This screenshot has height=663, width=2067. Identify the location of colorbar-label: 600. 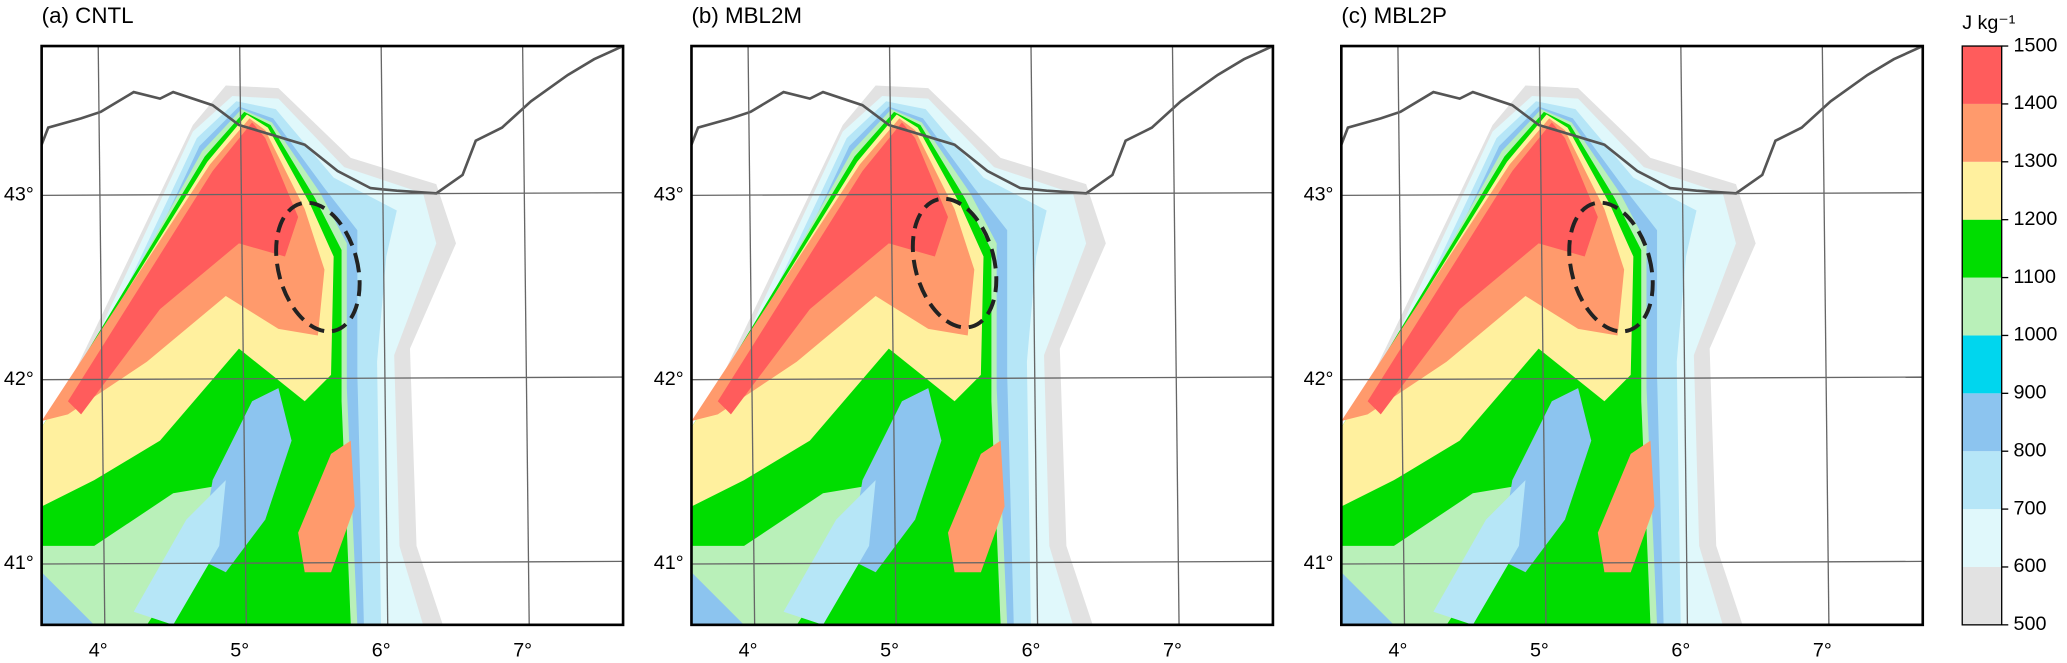
(2030, 566).